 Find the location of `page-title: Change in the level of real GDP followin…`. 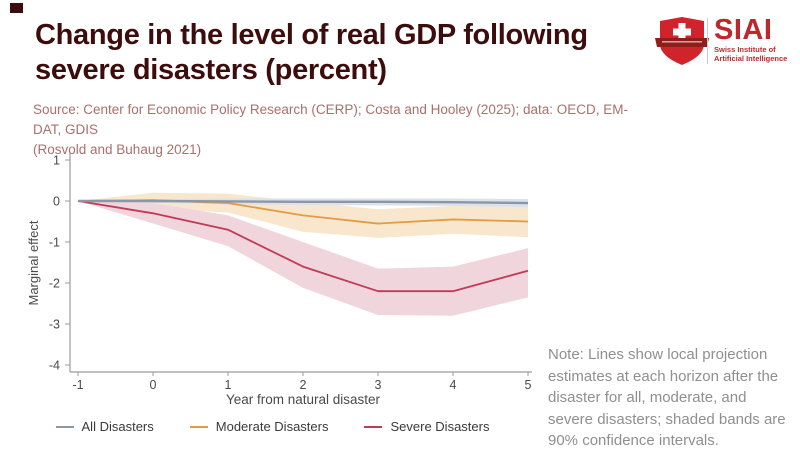

page-title: Change in the level of real GDP followin… is located at coordinates (335, 53).